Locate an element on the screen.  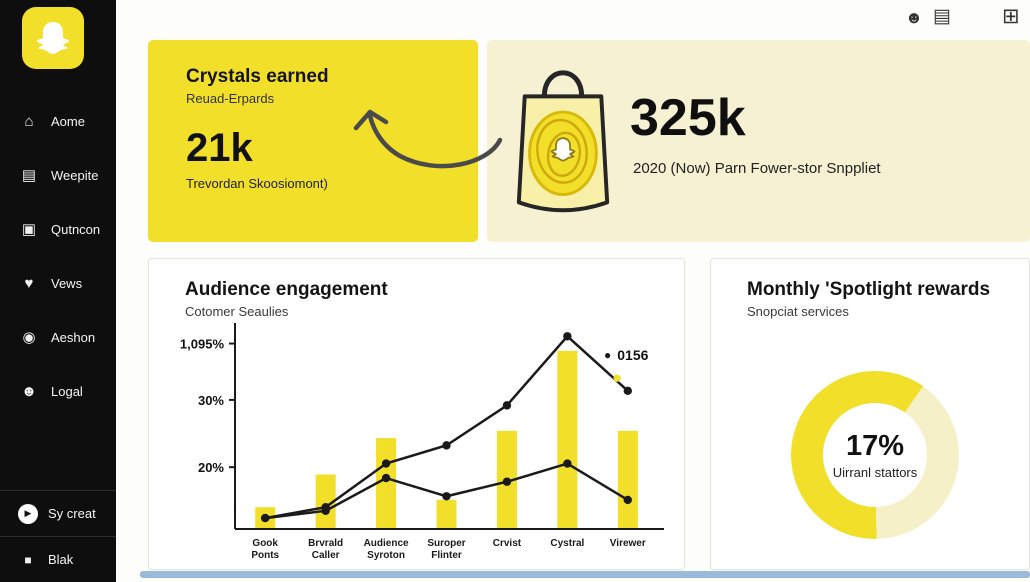
grid-icon: ⊞ is located at coordinates (1011, 16).